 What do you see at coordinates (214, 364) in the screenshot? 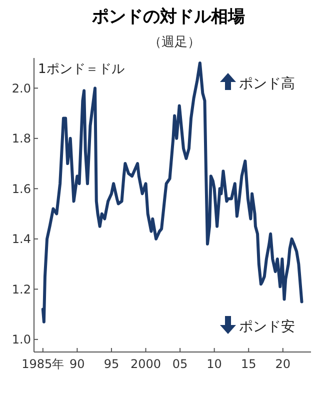
I see `x-tick-label: 10` at bounding box center [214, 364].